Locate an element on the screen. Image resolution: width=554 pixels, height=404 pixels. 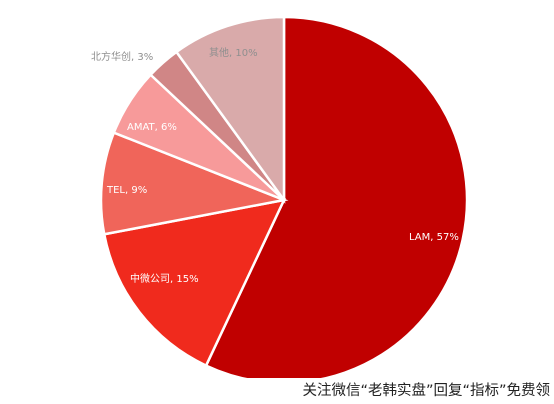
watermark-text: 关注微信“老韩实盘”回复“指标”免费领 is located at coordinates (391, 391).